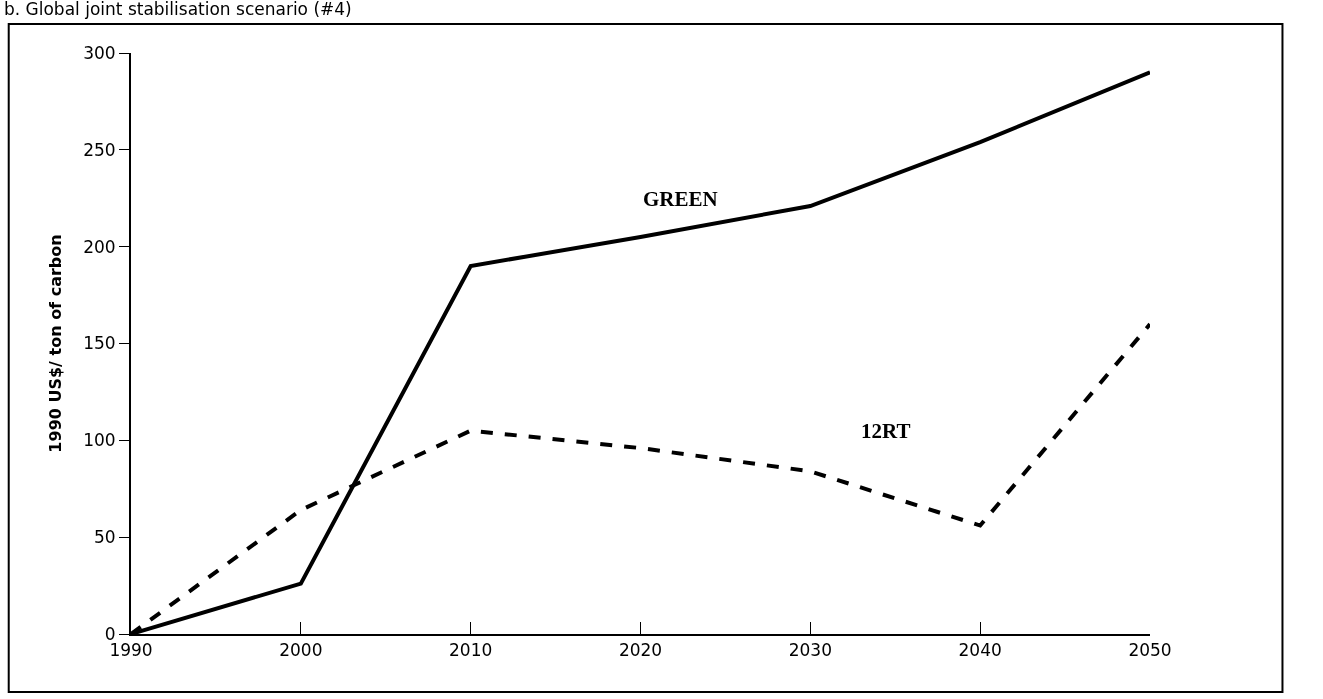 The image size is (1323, 699). I want to click on text: 12RT, so click(886, 431).